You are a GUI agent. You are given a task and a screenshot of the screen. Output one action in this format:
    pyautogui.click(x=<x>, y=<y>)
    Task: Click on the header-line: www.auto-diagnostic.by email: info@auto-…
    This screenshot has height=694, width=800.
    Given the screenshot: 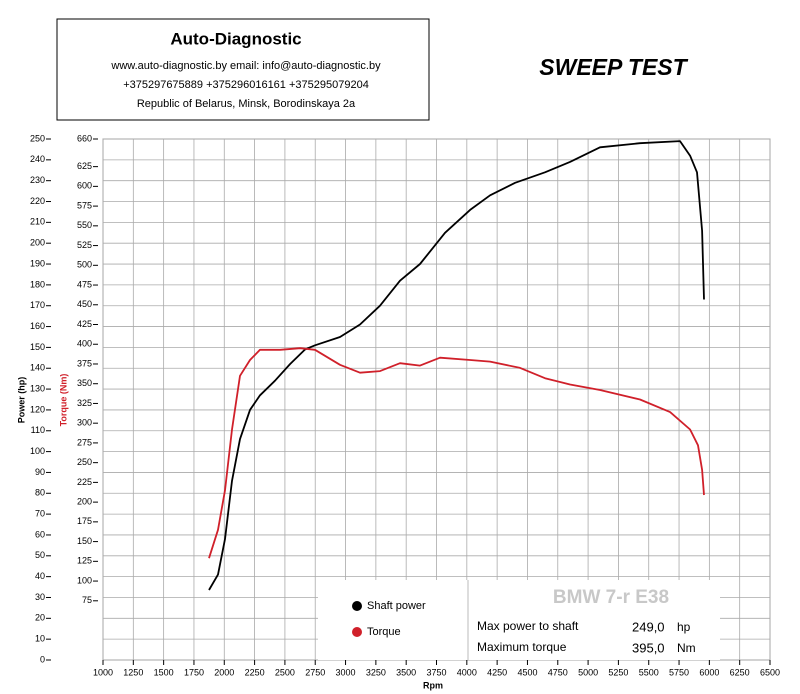 What is the action you would take?
    pyautogui.click(x=245, y=66)
    